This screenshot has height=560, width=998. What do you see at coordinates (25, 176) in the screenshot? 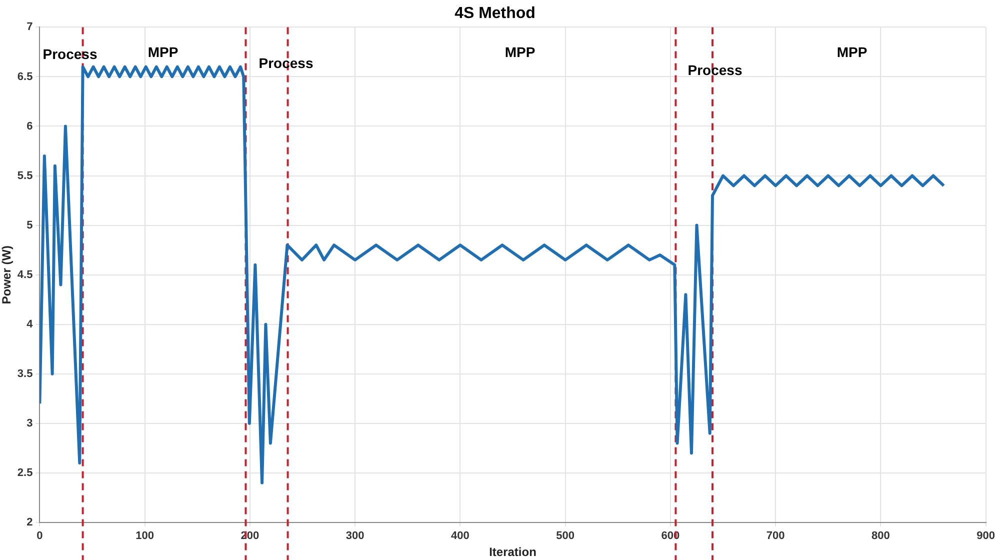
I see `y-tick-label: 5.5` at bounding box center [25, 176].